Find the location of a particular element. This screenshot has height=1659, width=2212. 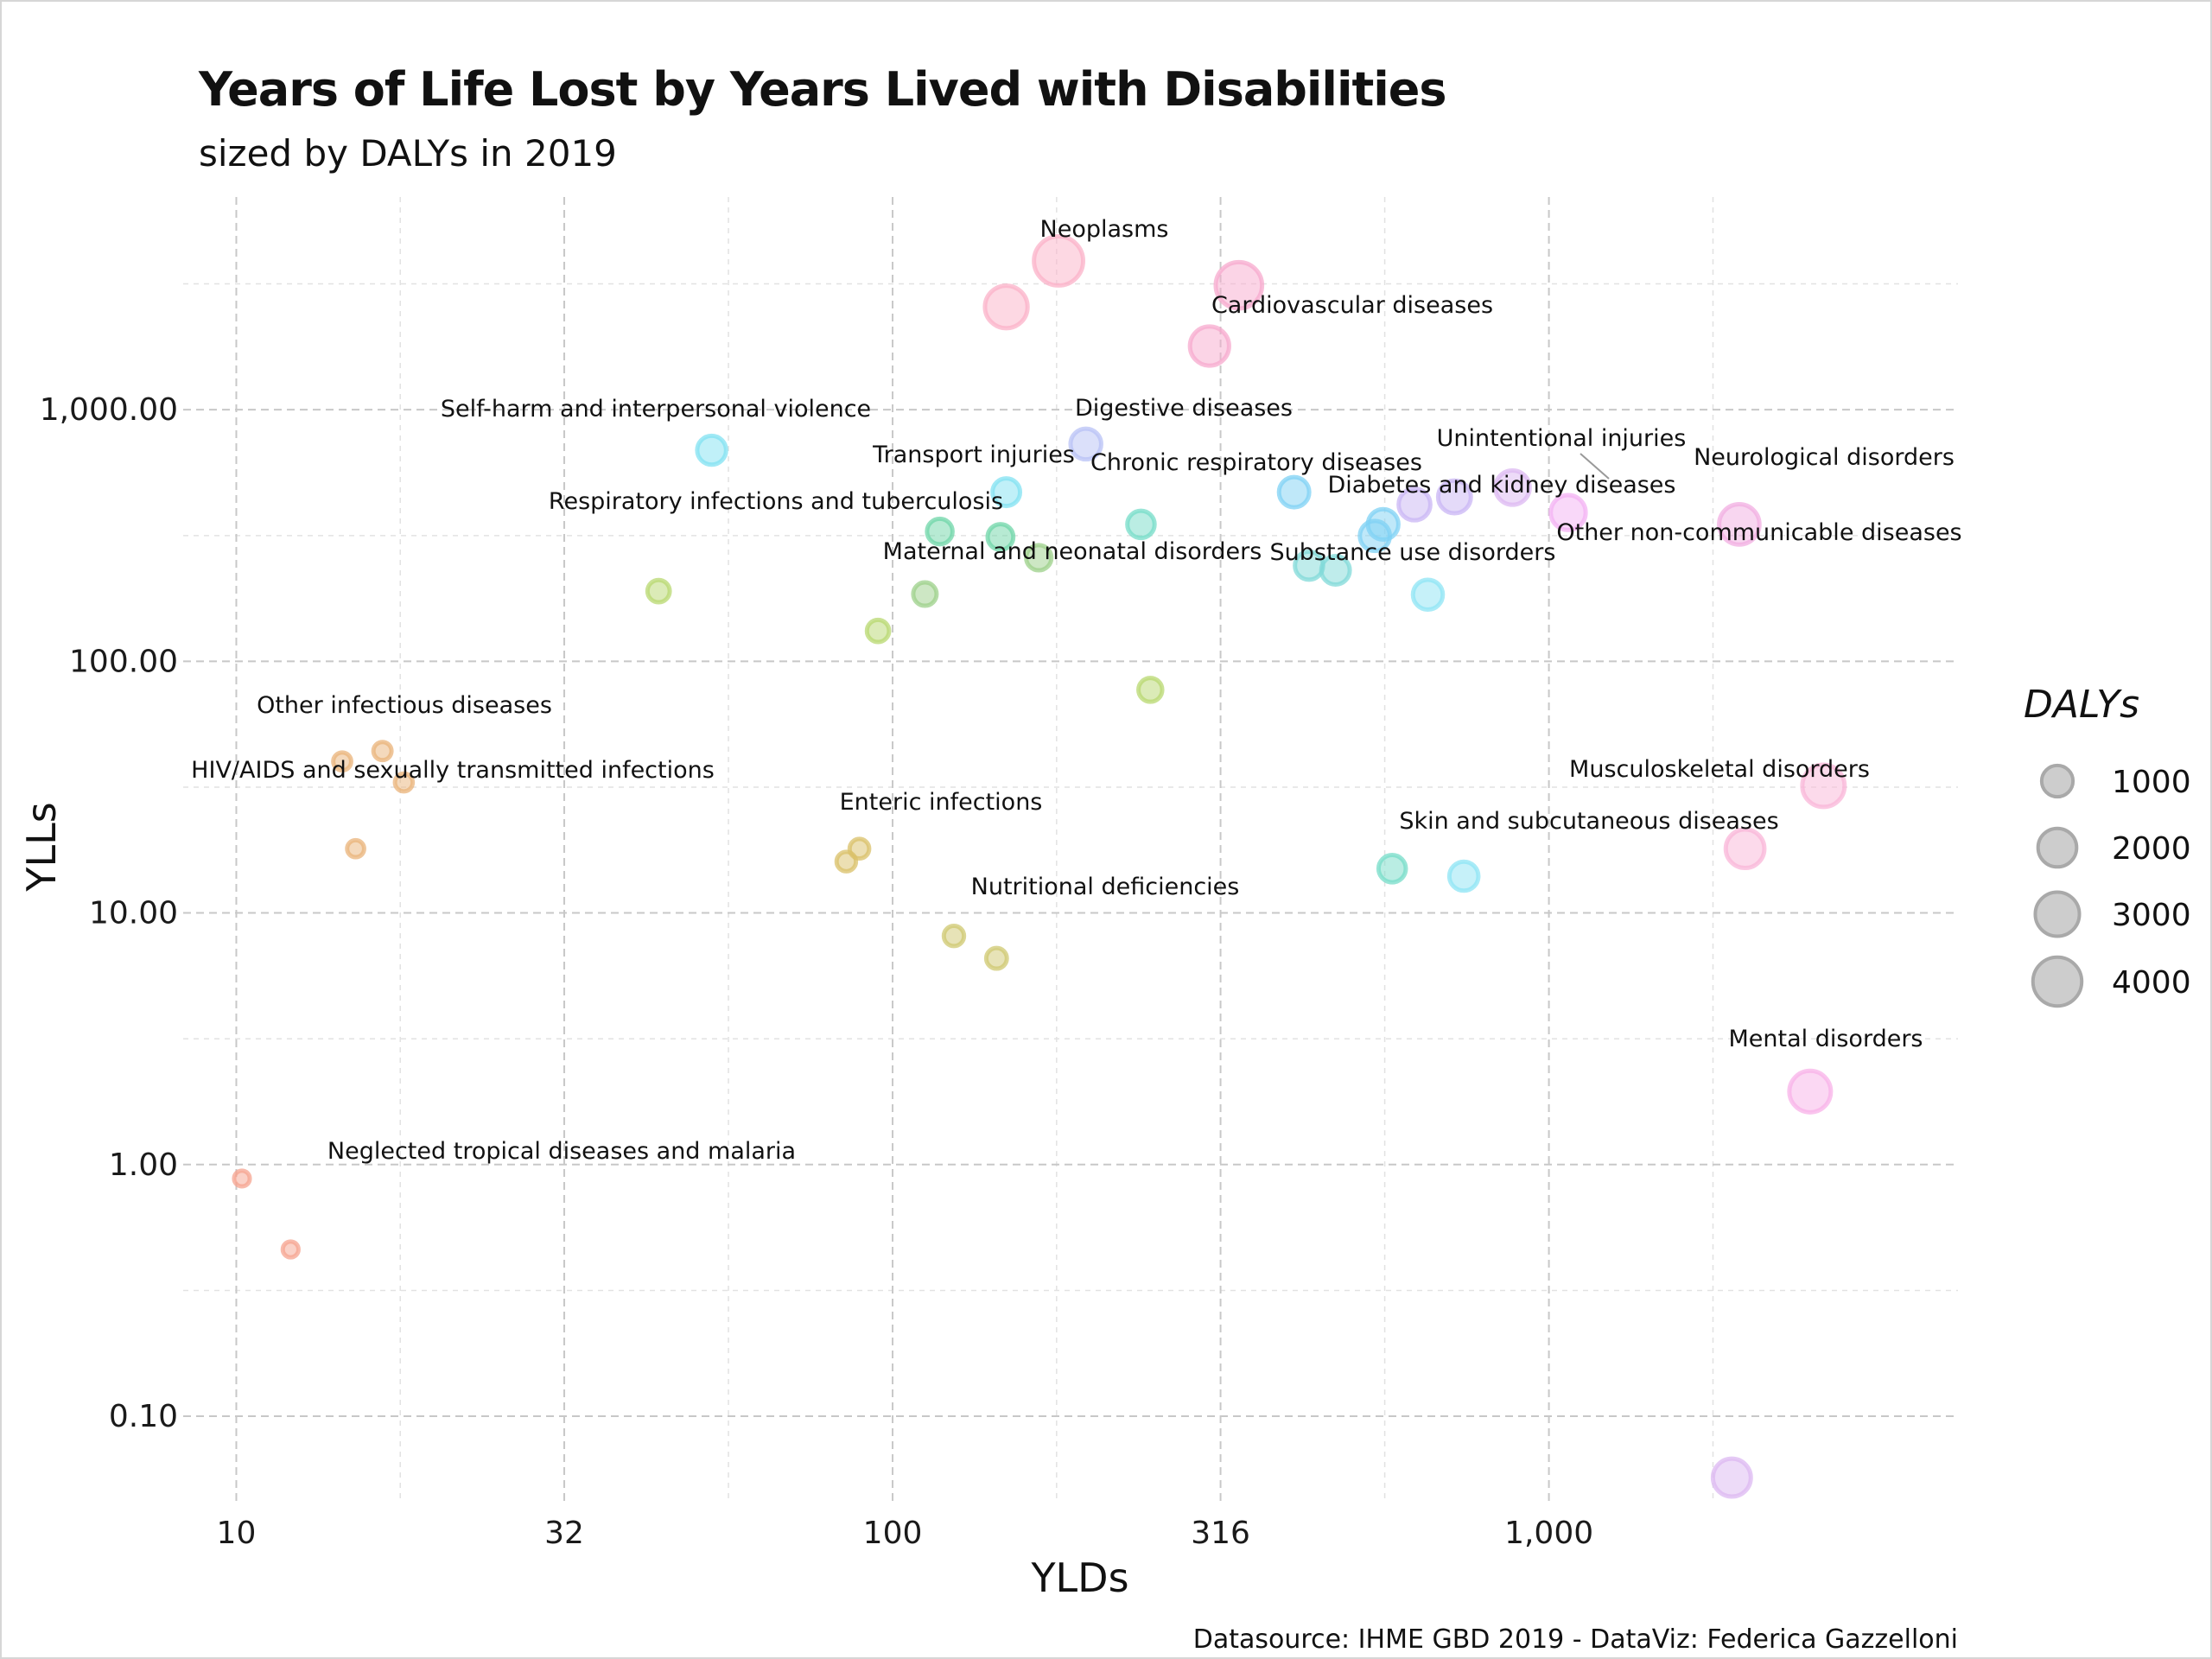

legend-label: 3000 is located at coordinates (2151, 915).